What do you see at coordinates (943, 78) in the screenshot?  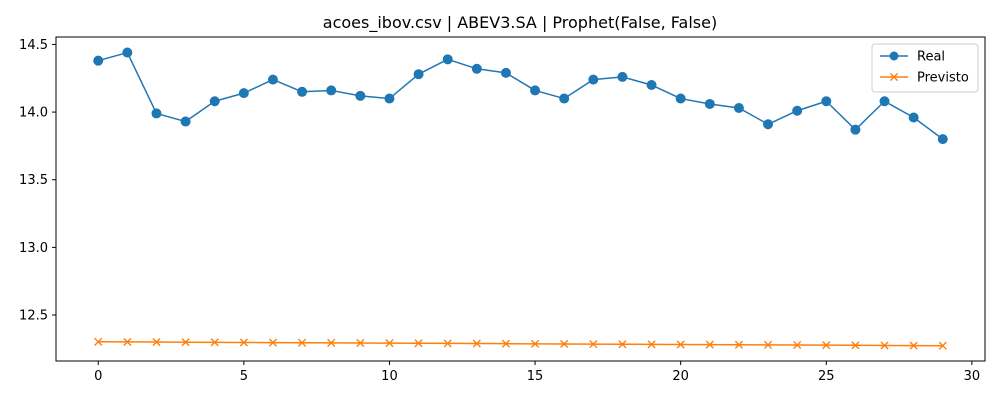 I see `legend-label-previsto: Previsto` at bounding box center [943, 78].